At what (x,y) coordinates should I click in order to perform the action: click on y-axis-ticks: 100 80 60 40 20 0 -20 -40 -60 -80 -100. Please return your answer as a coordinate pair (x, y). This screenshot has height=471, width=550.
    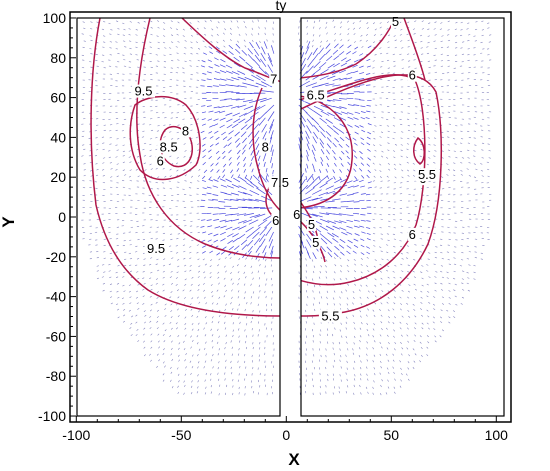
    Looking at the image, I should click on (57, 217).